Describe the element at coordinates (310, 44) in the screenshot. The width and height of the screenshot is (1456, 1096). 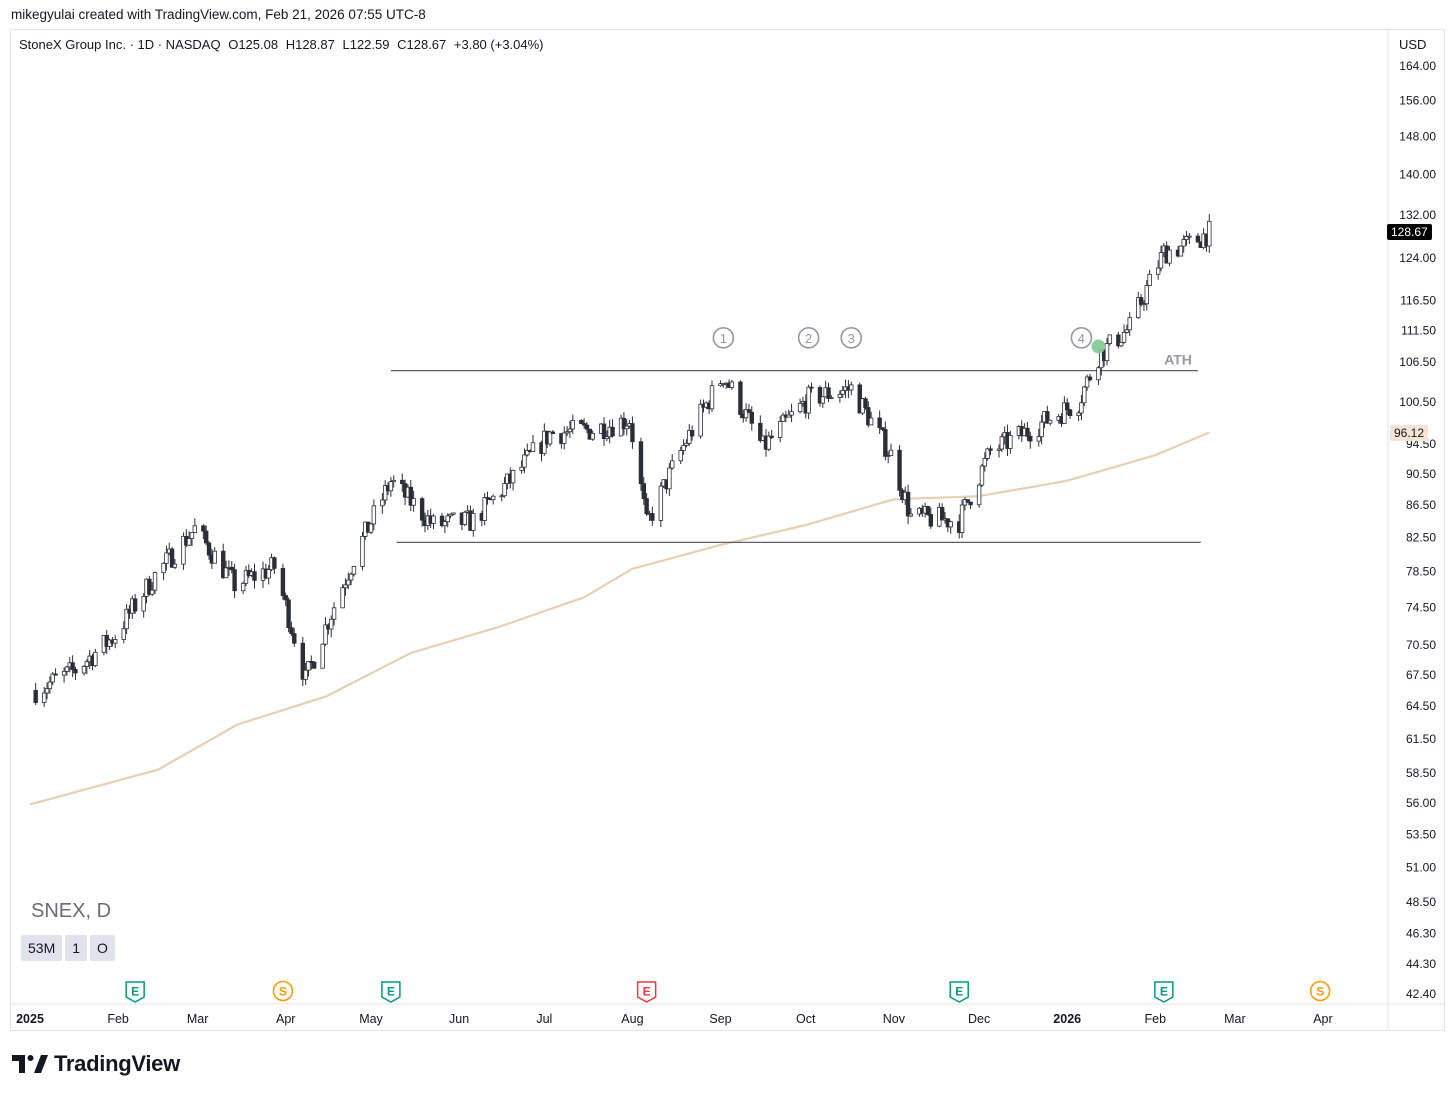
I see `legend-high: H128.87` at that location.